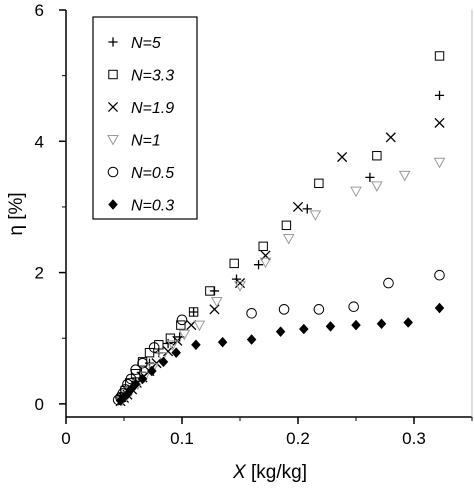 This screenshot has height=488, width=474. I want to click on legend: N=5 N=3.3 N=1.9 N=1 N=0.5 N=0.3, so click(145, 118).